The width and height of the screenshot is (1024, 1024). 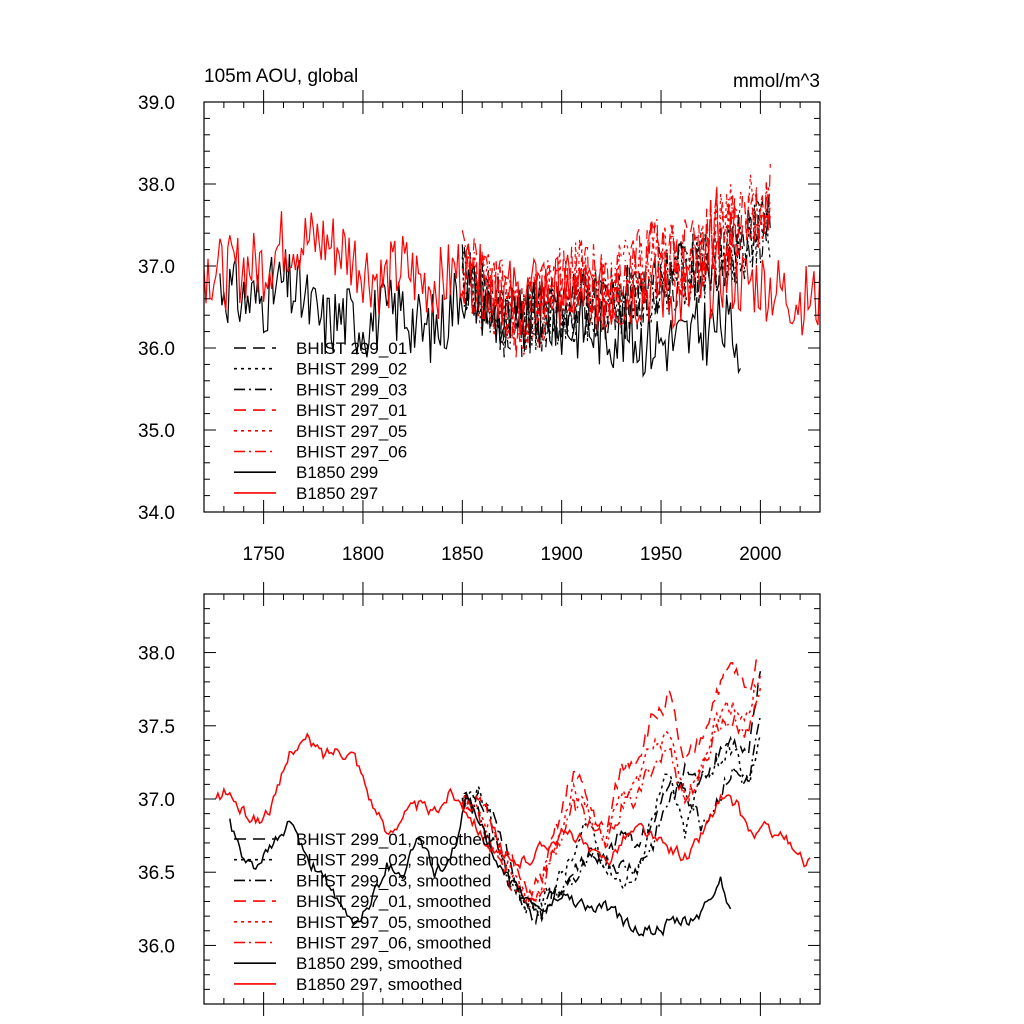 What do you see at coordinates (351, 410) in the screenshot?
I see `legend-label: BHIST 297_01` at bounding box center [351, 410].